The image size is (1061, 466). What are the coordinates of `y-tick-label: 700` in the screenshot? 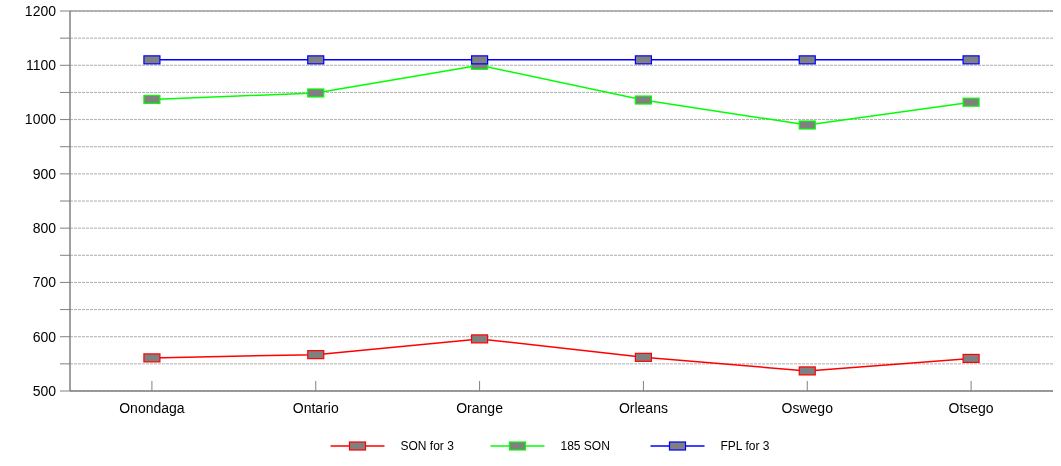 It's located at (44, 282).